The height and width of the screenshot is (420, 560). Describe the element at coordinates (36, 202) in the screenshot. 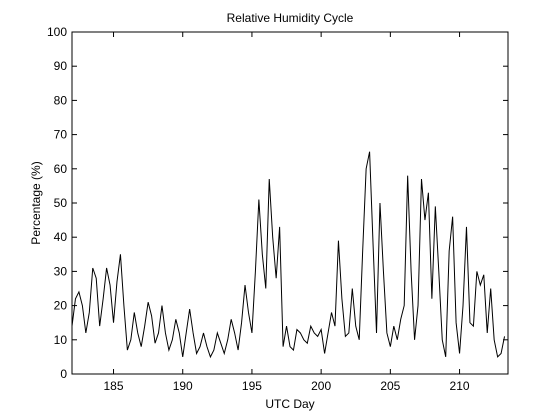

I see `y-axis-label: Percentage (%)` at that location.